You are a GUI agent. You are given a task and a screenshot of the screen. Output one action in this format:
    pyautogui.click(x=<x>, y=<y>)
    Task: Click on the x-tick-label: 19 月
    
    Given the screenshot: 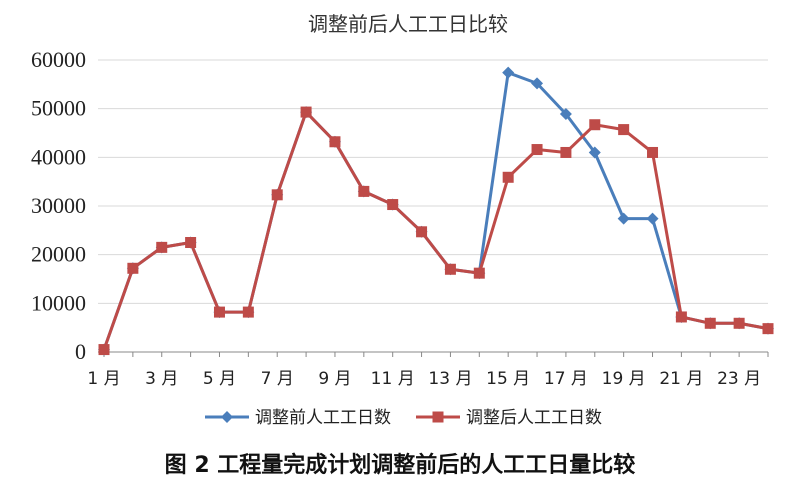 What is the action you would take?
    pyautogui.click(x=624, y=379)
    